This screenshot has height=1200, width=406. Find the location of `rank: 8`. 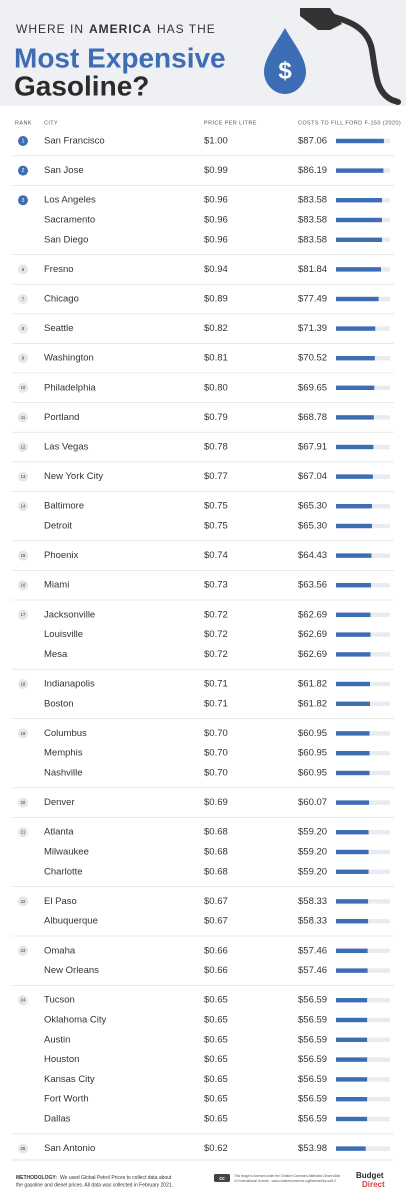

rank: 8 is located at coordinates (23, 328).